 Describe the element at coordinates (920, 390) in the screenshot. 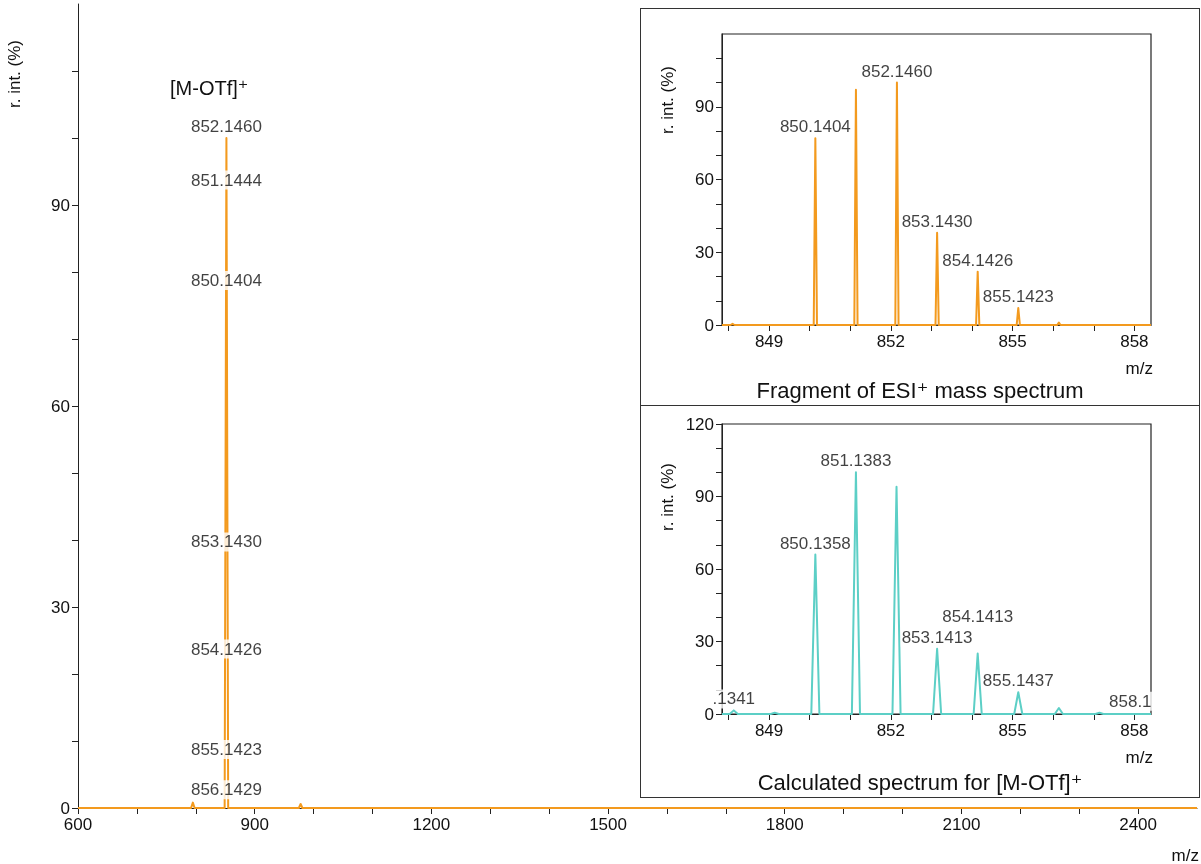

I see `text: Fragment of ESI⁺ mass spectrum` at that location.